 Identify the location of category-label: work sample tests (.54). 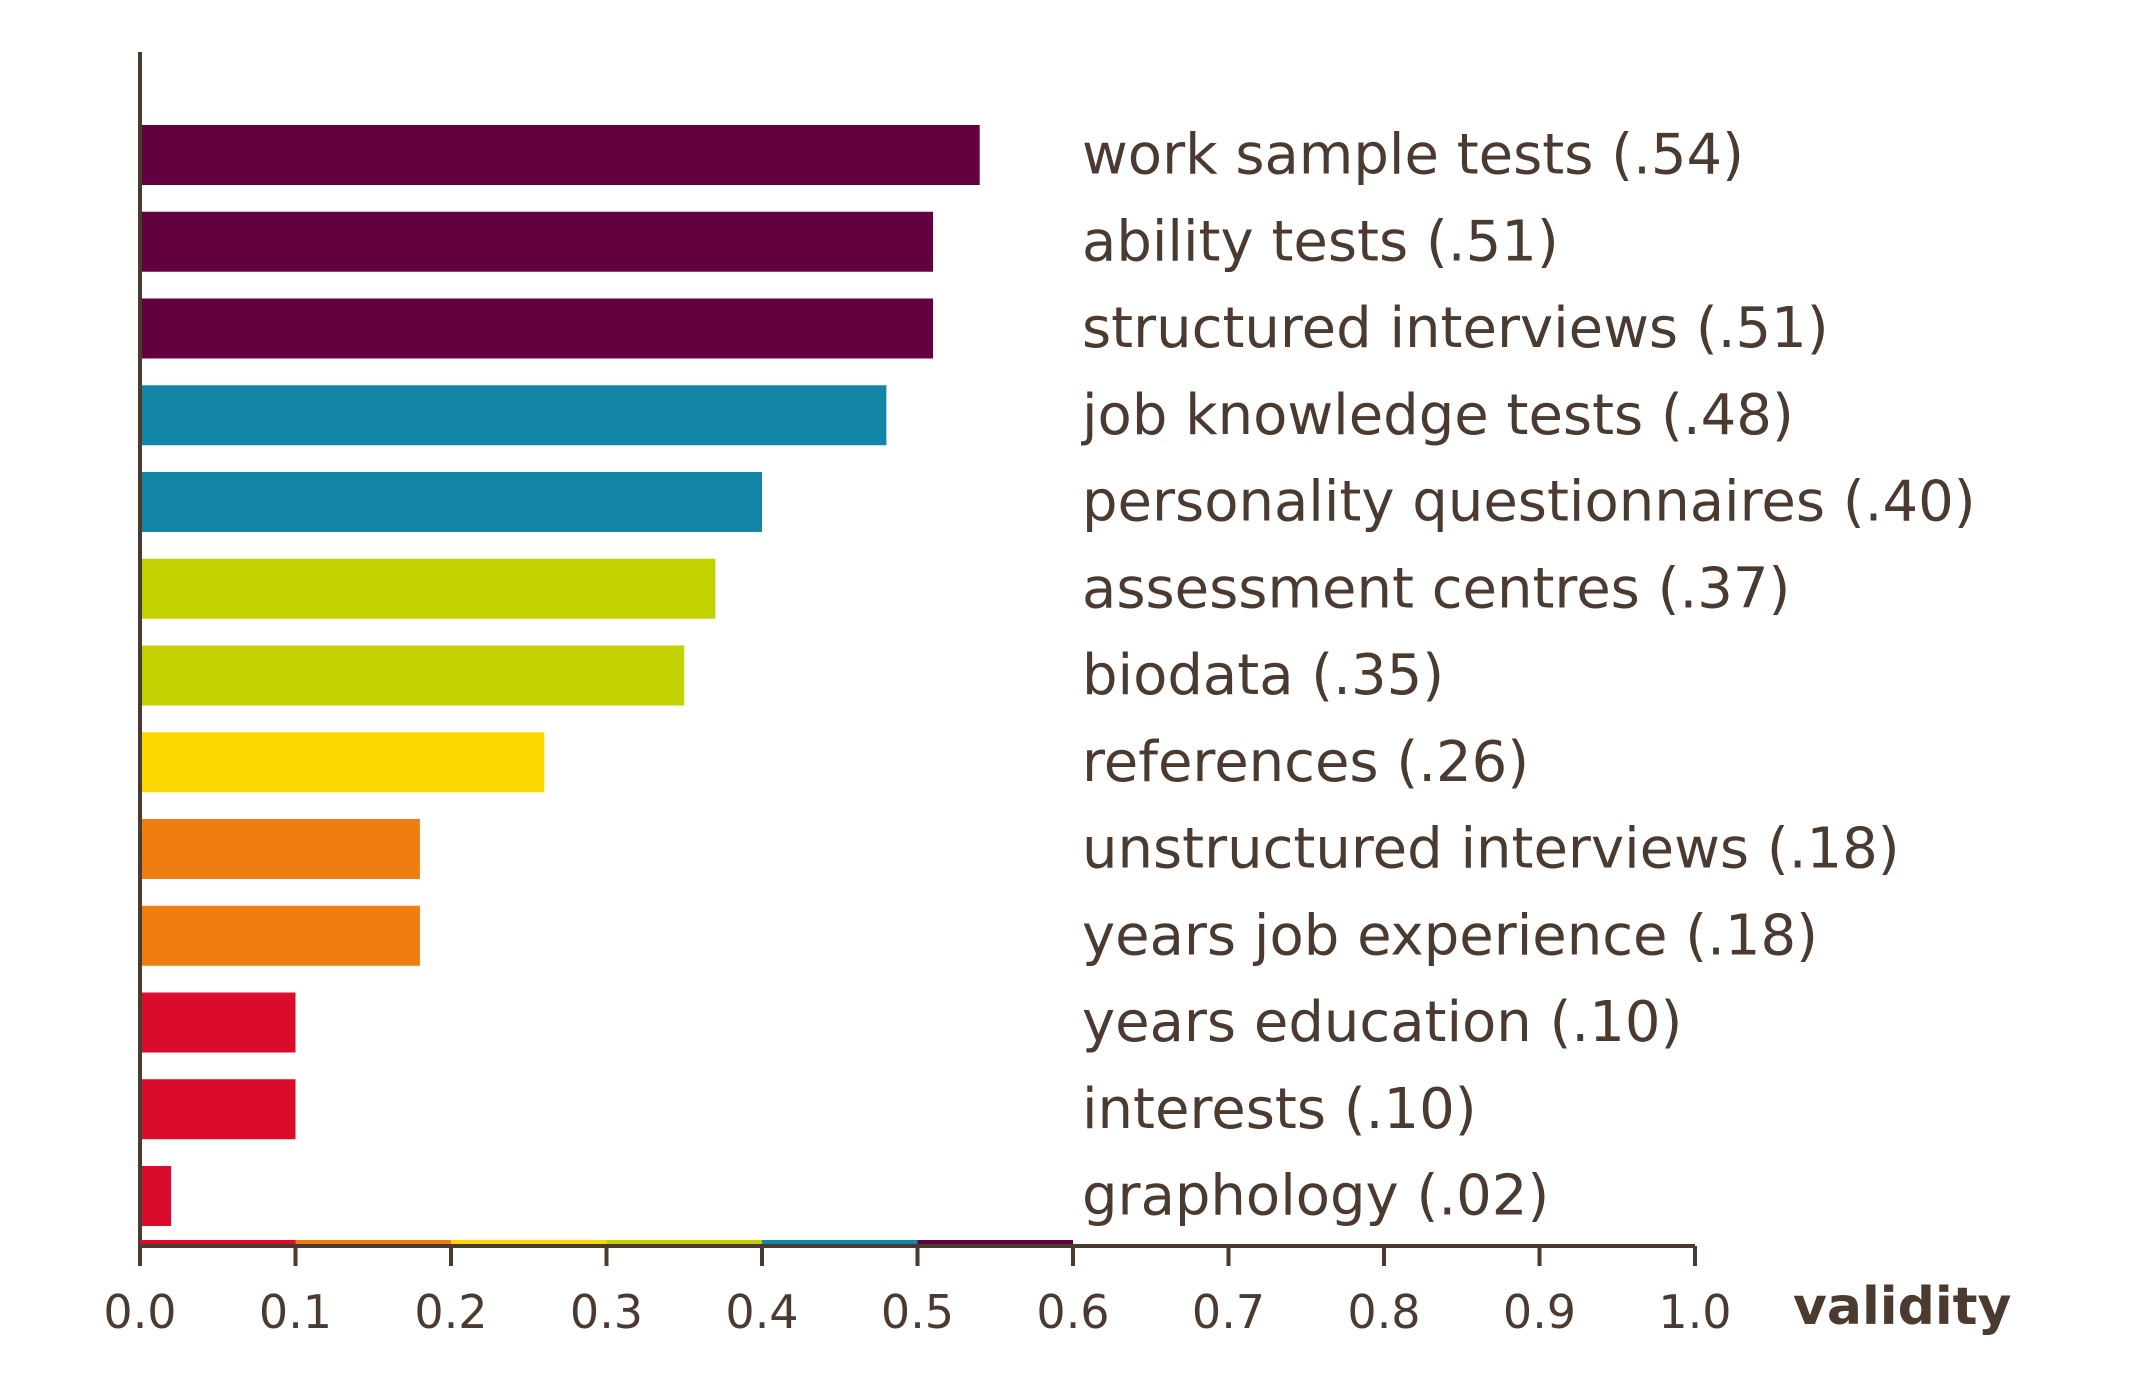
(1413, 155).